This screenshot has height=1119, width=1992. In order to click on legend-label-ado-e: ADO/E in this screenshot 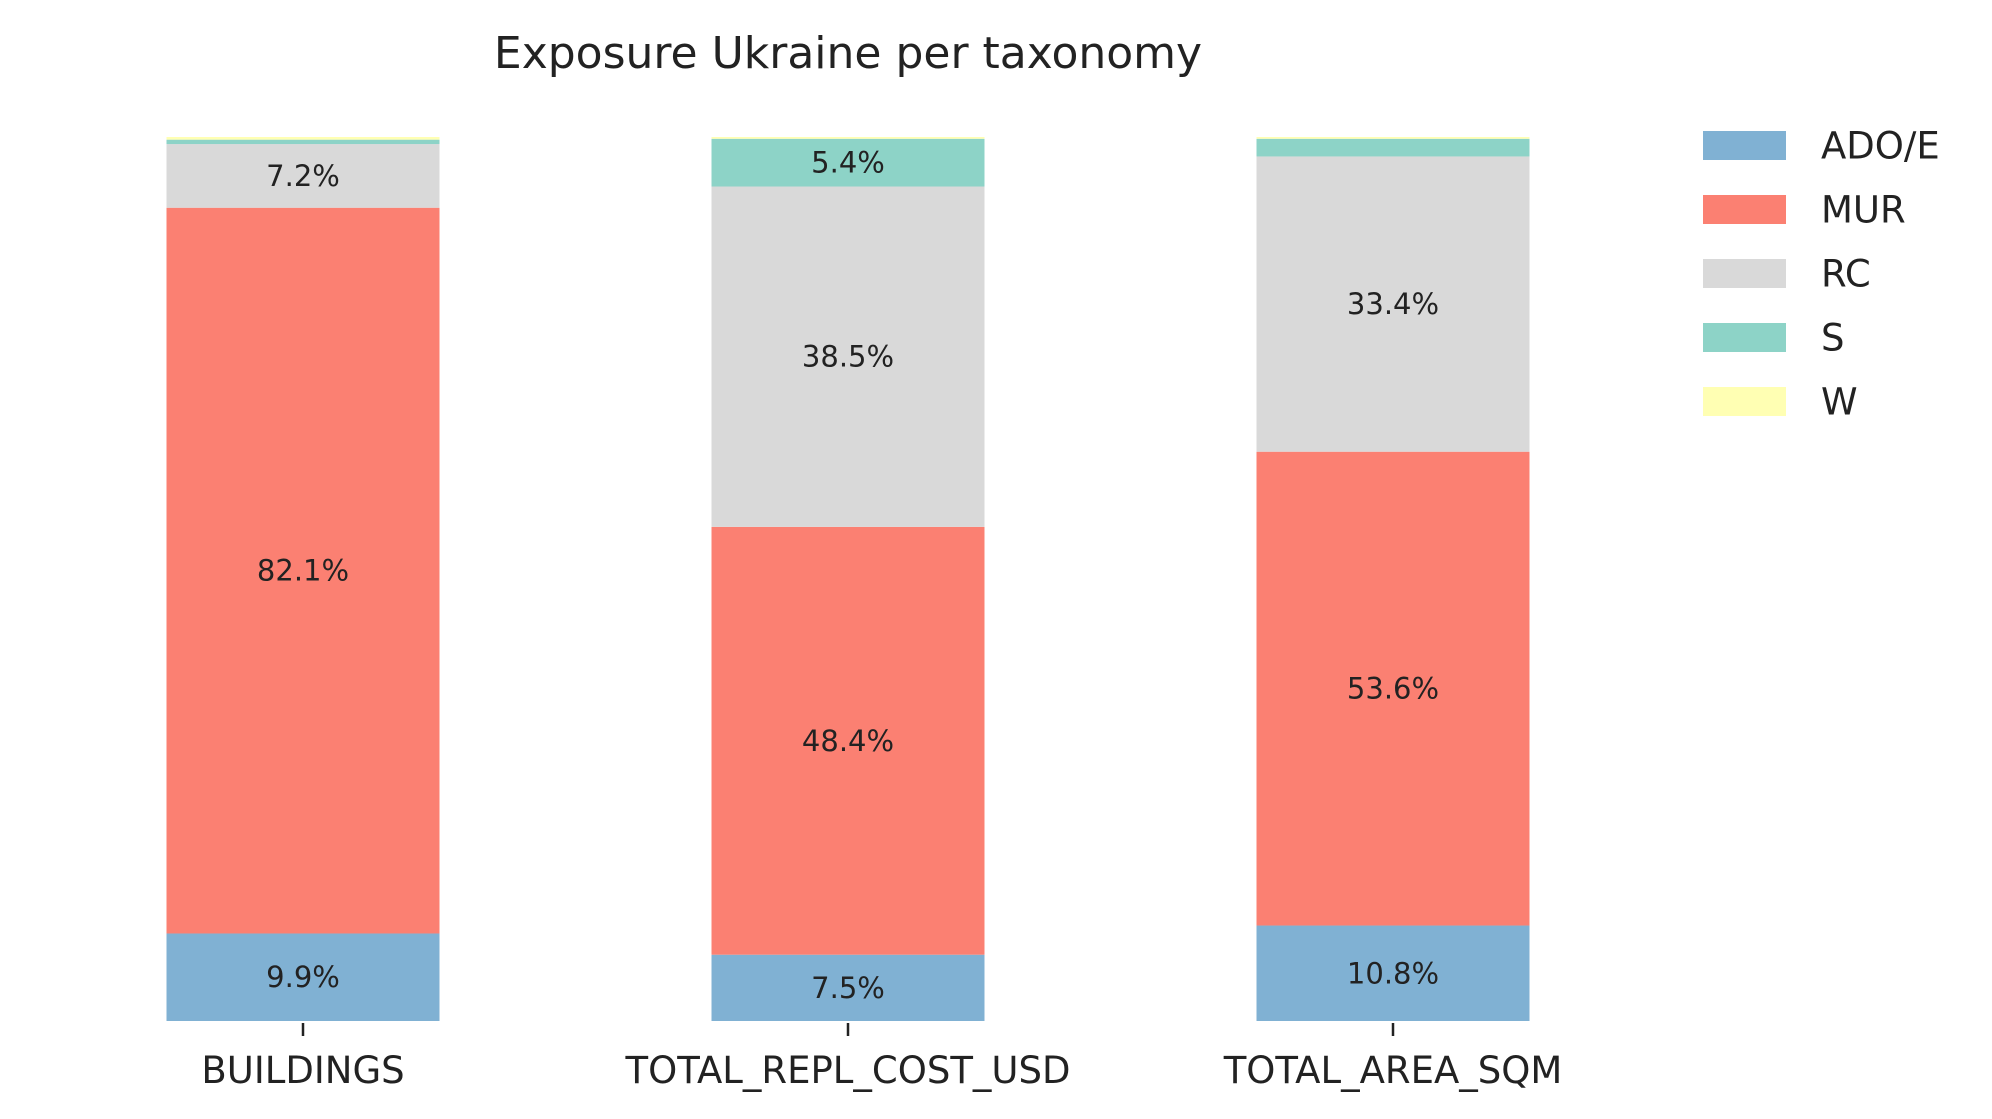, I will do `click(1880, 146)`.